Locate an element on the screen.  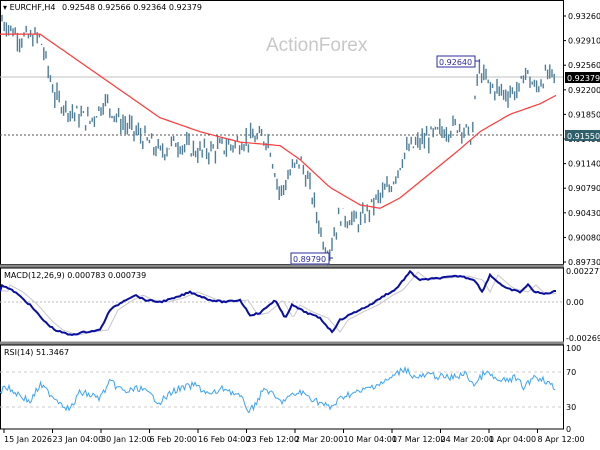
symbol-label: EURCHF,H4 is located at coordinates (32, 7).